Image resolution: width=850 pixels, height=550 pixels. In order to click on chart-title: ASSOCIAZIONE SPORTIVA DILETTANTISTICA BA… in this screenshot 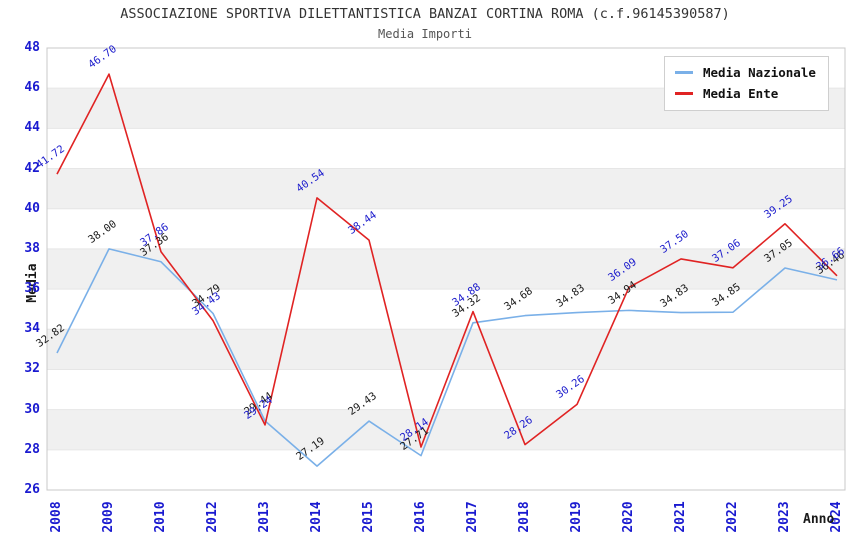, I will do `click(425, 14)`.